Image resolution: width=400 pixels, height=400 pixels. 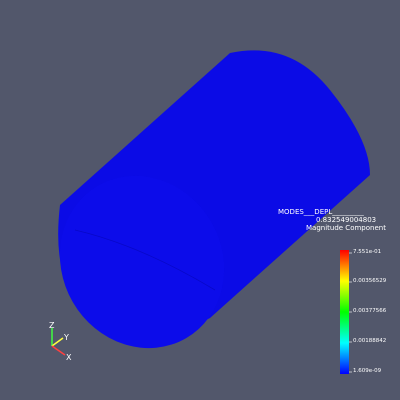 What do you see at coordinates (346, 220) in the screenshot?
I see `scalar-bar-title-line-2: 0.832549004803` at bounding box center [346, 220].